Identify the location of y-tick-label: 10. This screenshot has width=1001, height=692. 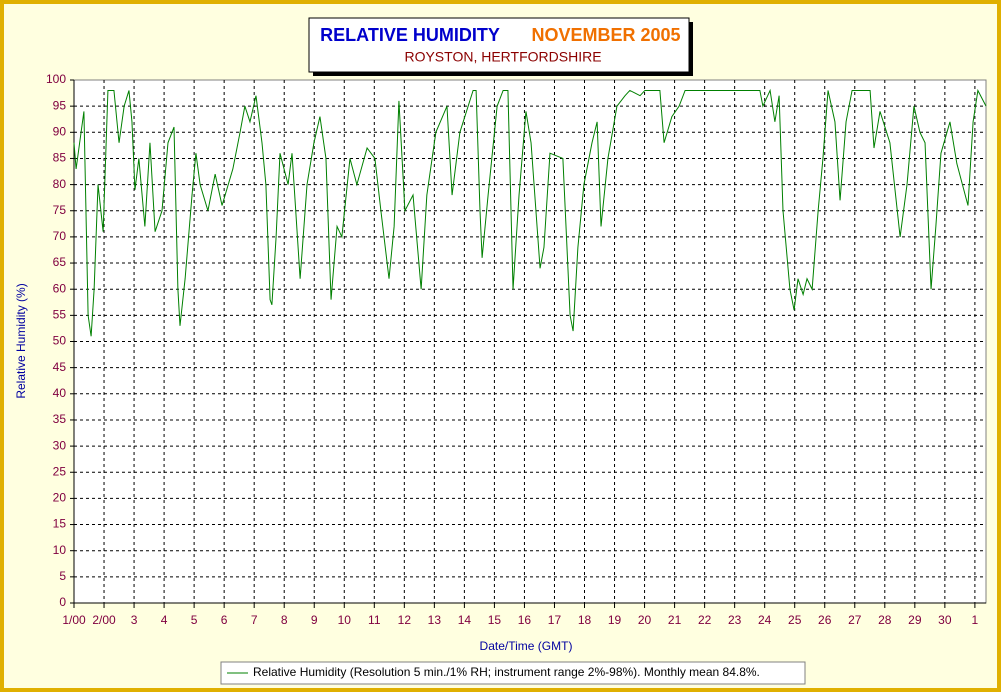
(60, 550).